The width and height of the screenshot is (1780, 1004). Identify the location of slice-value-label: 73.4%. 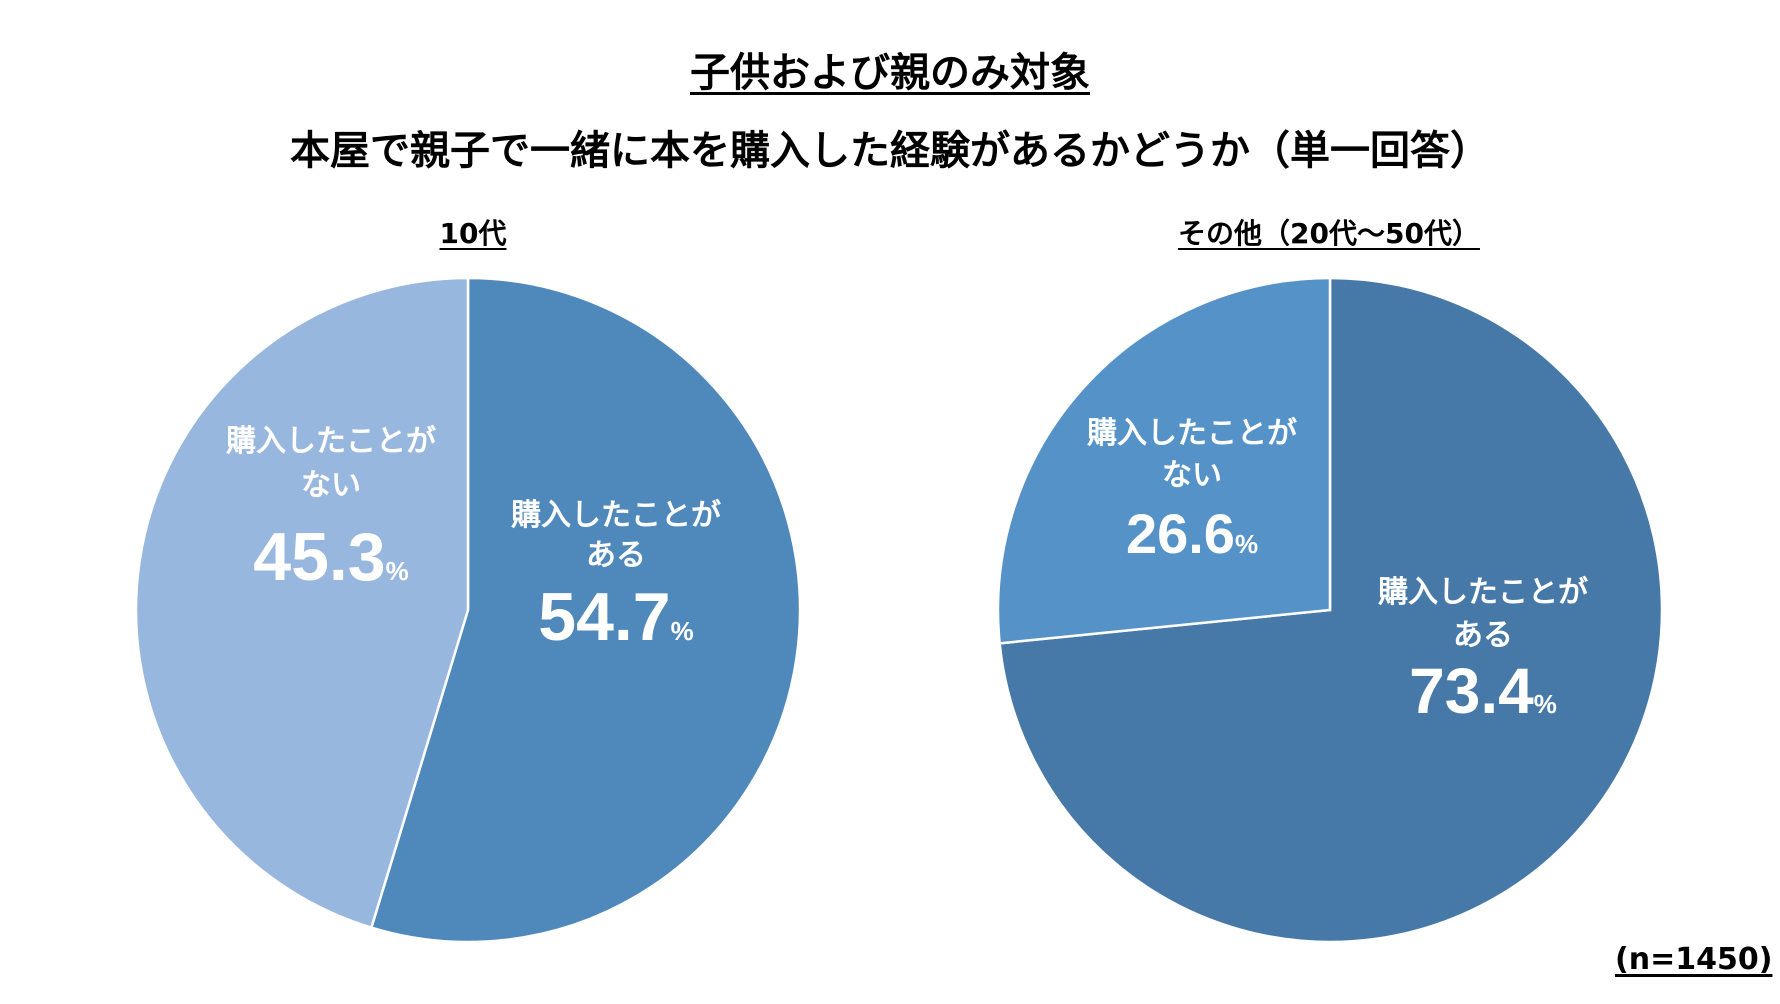
(1483, 691).